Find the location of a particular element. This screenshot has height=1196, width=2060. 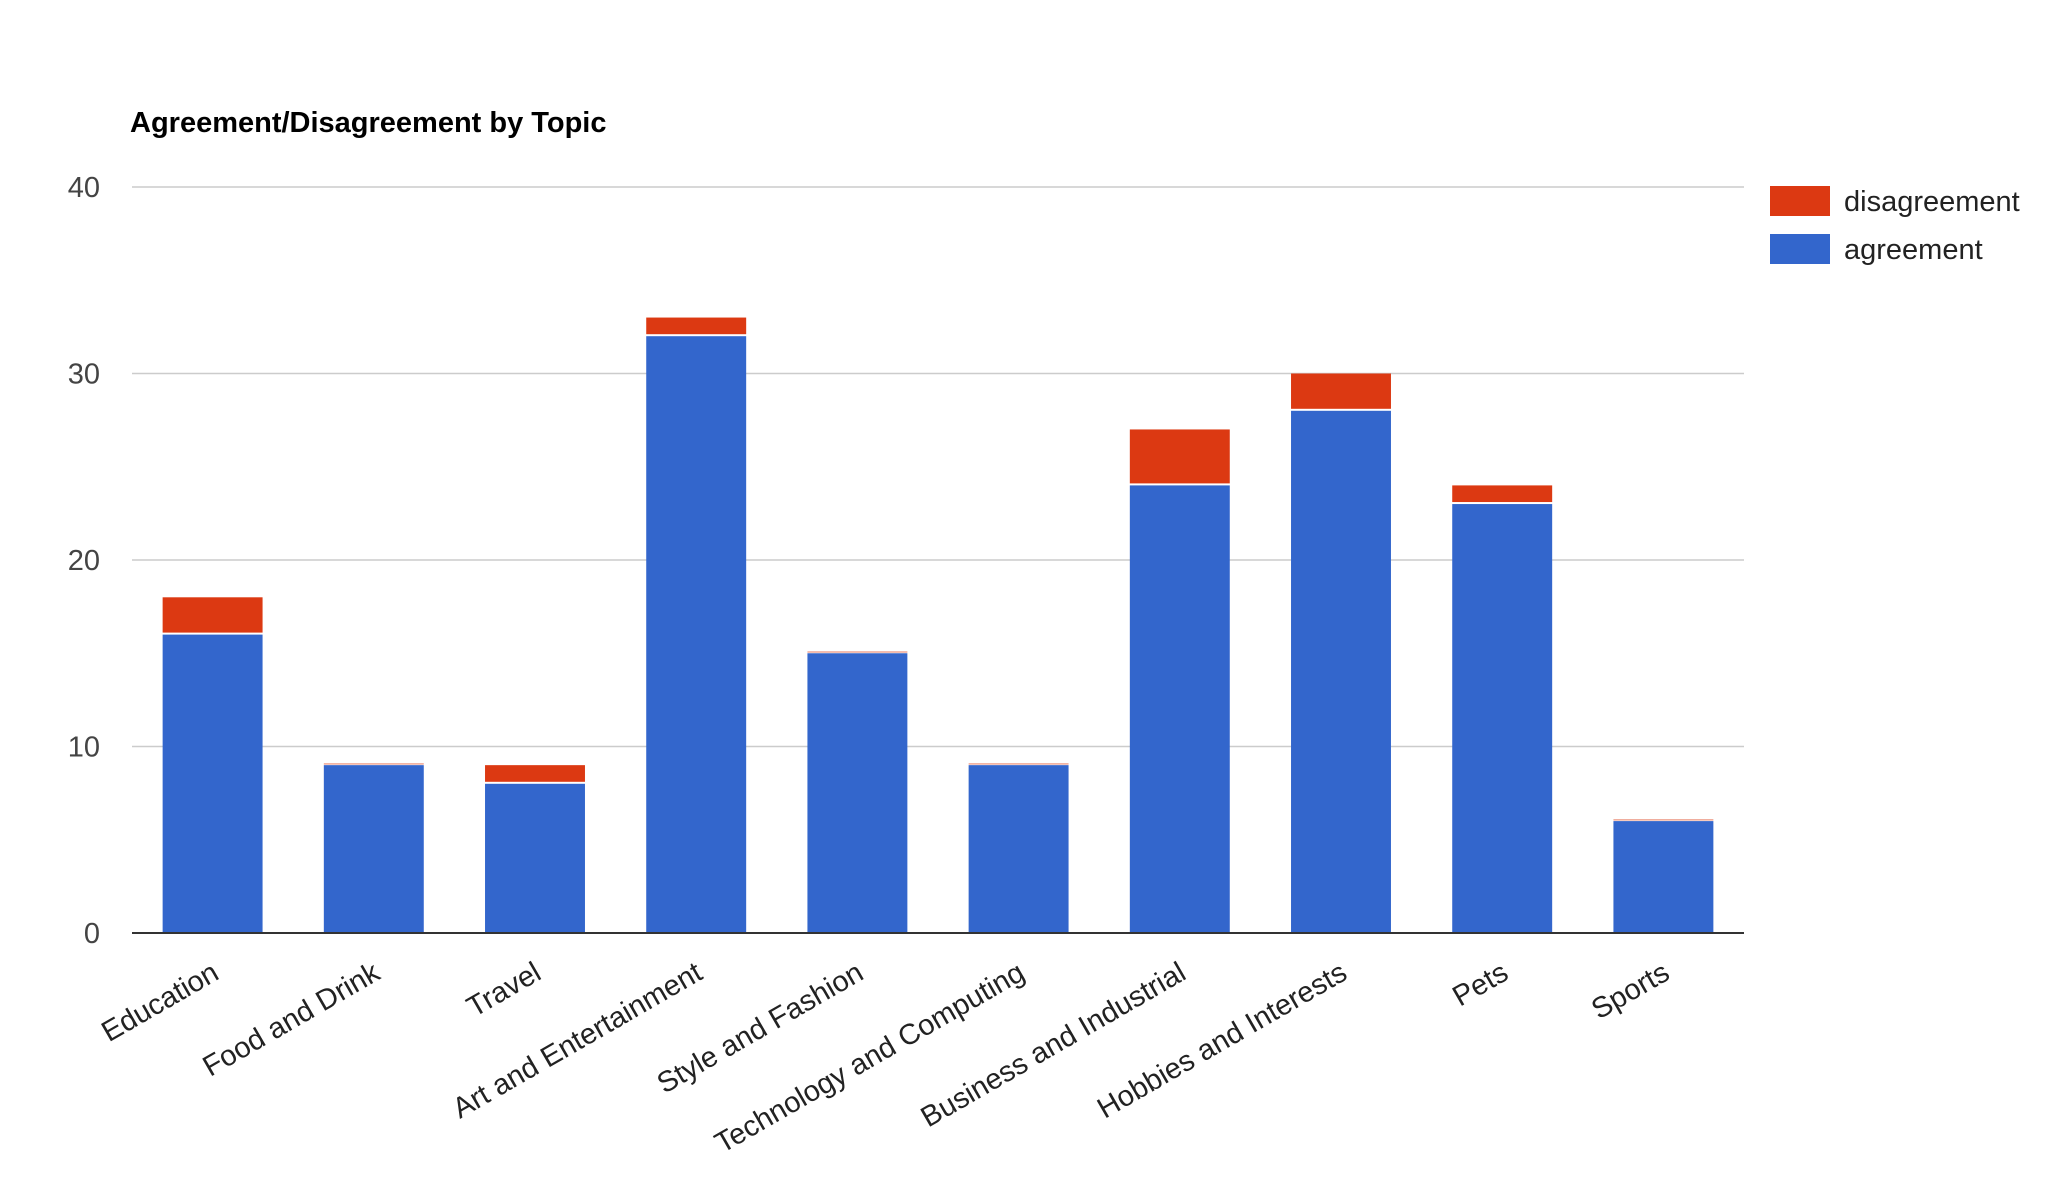

y-tick-label: 20 is located at coordinates (84, 561).